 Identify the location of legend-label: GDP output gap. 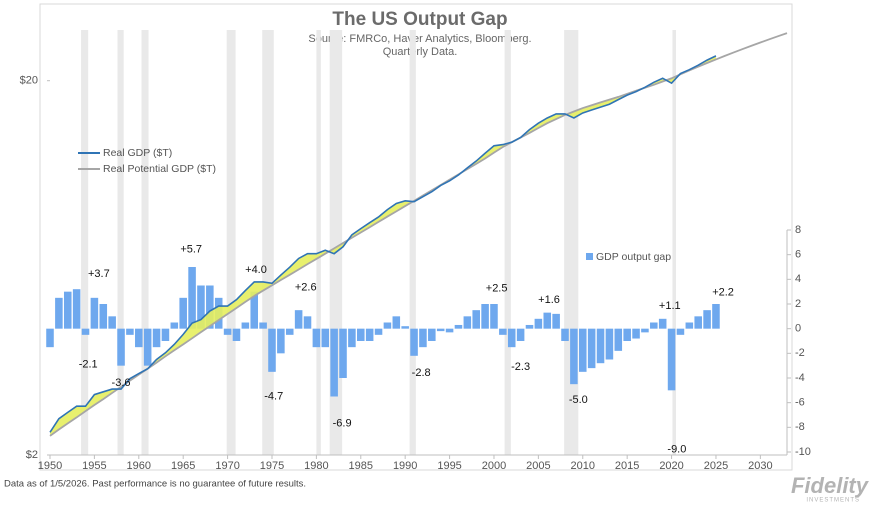
(633, 257).